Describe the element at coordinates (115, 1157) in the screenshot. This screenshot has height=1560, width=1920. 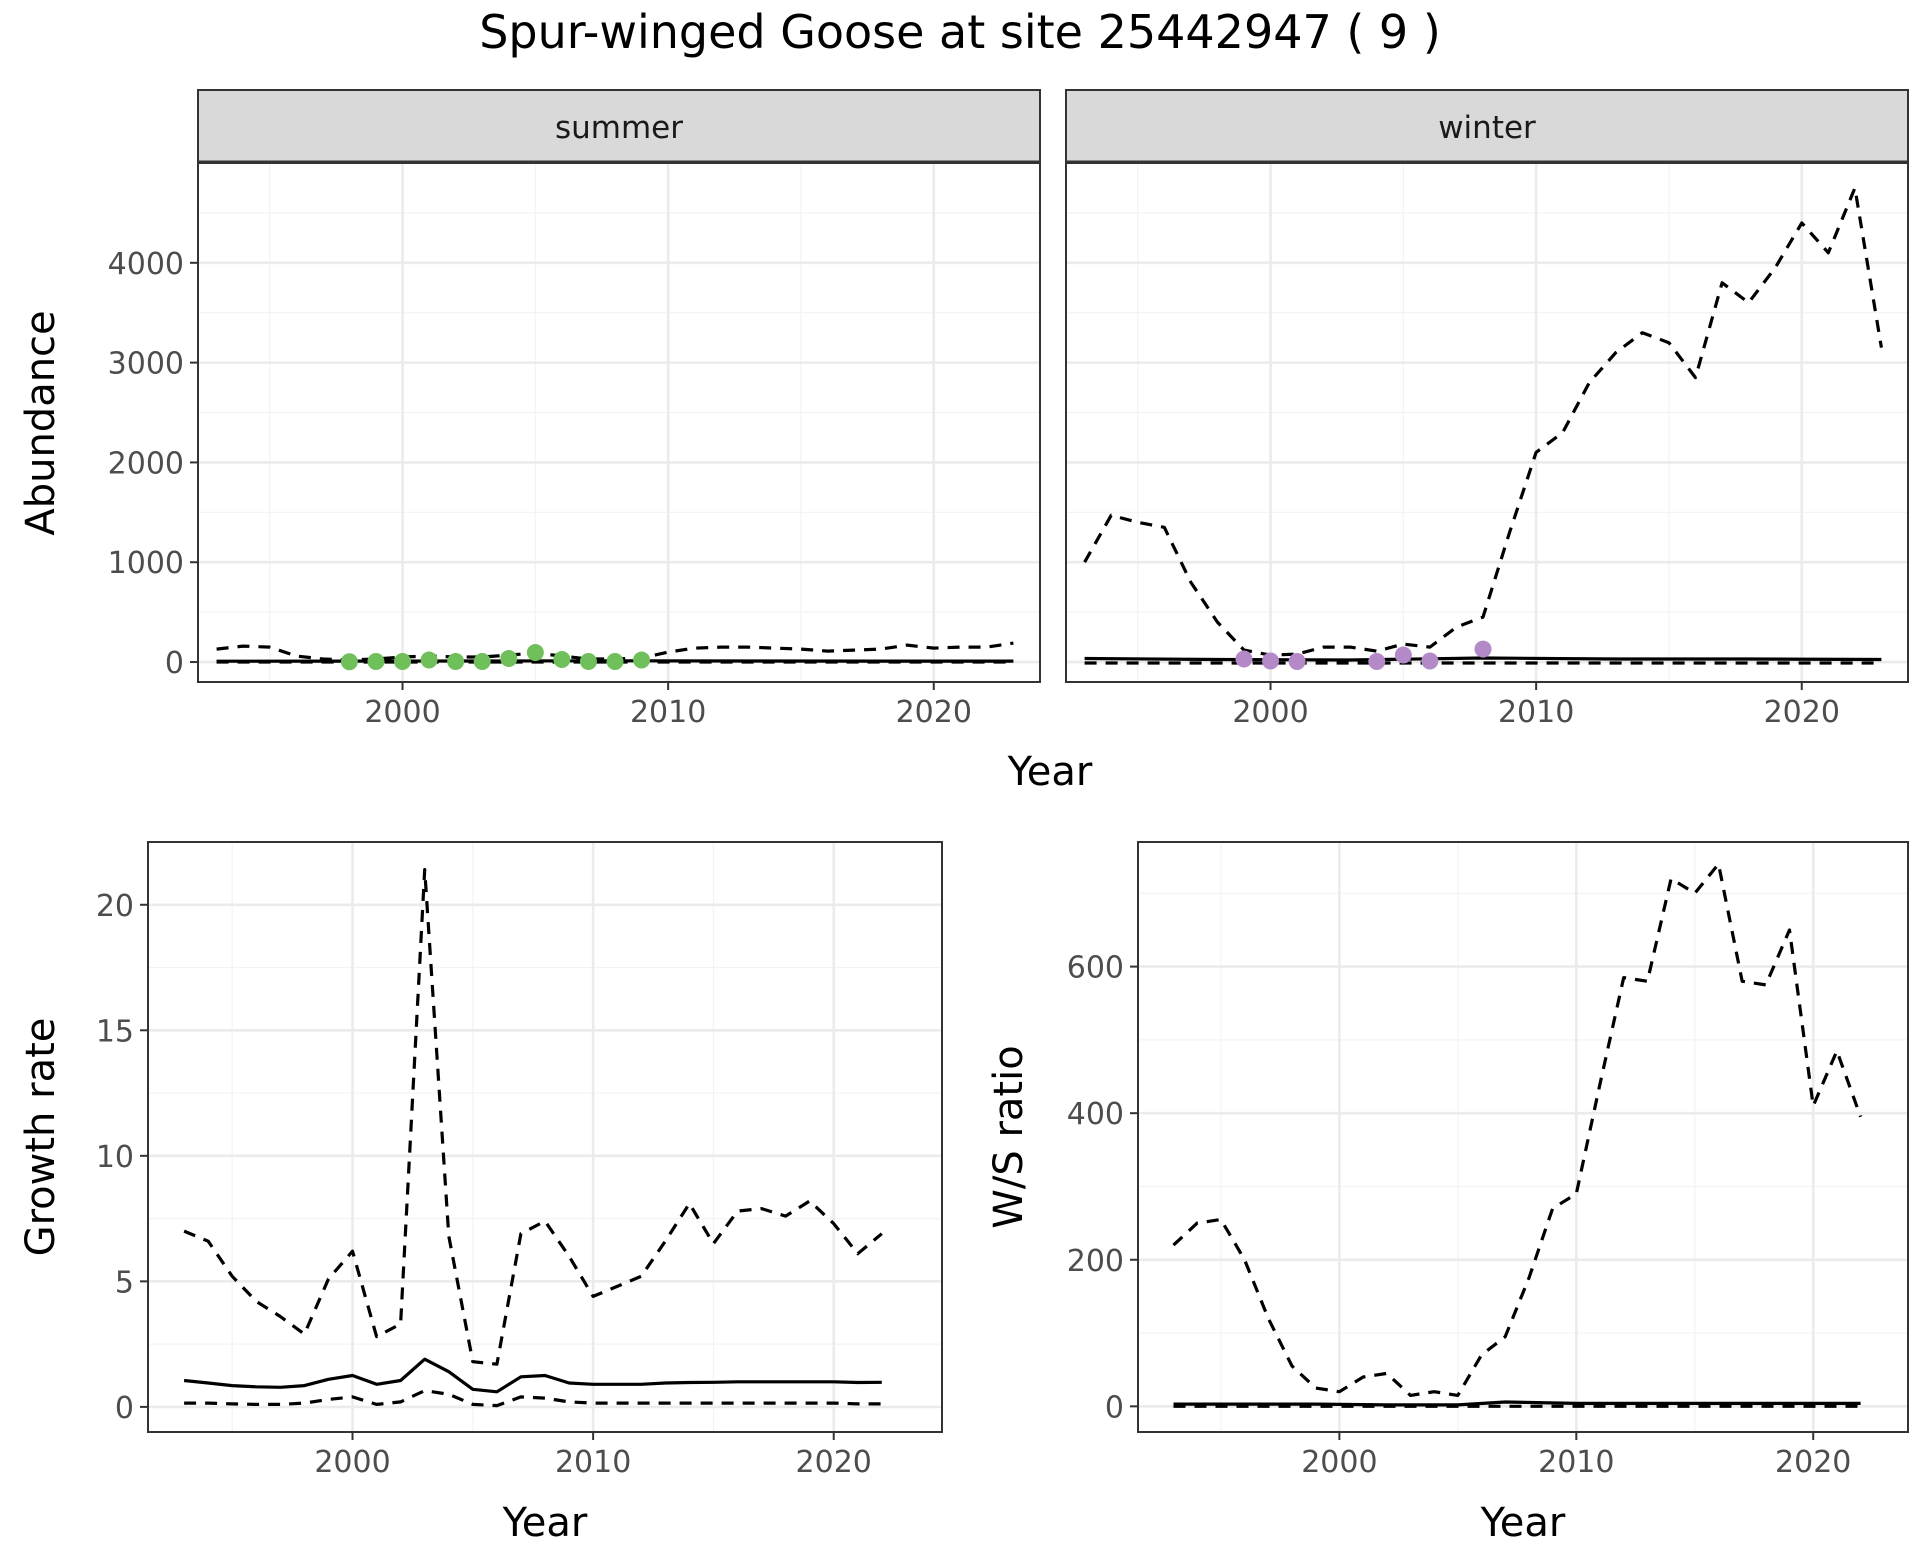
I see `growth-y-tick-label: 10` at that location.